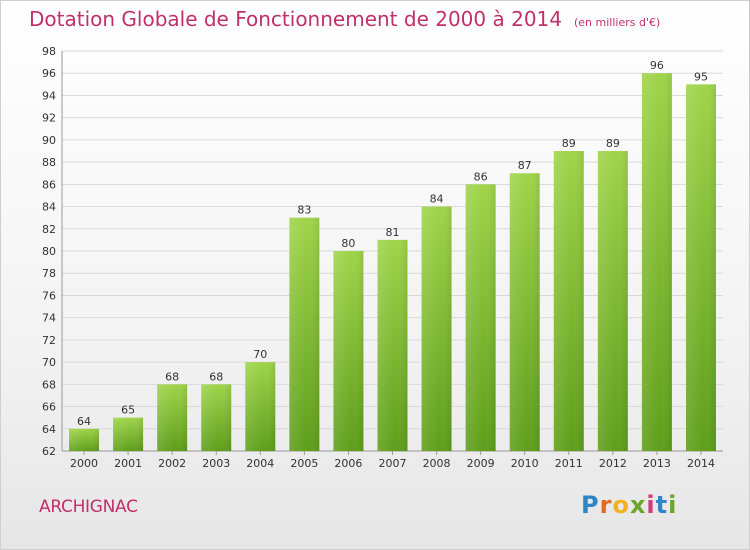 The height and width of the screenshot is (550, 750). Describe the element at coordinates (613, 143) in the screenshot. I see `value-label-2012: 89` at that location.